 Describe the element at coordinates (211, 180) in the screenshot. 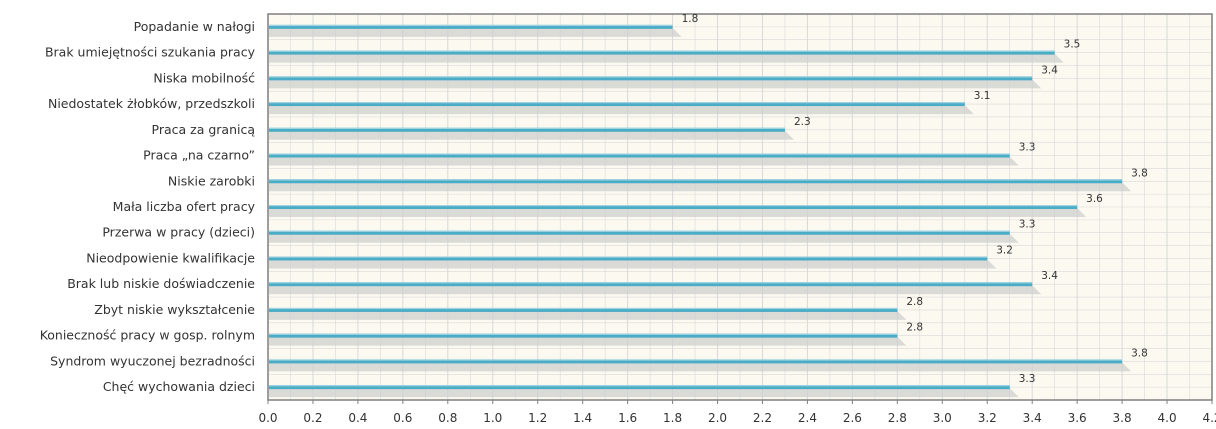

I see `category-label: Niskie zarobki` at that location.